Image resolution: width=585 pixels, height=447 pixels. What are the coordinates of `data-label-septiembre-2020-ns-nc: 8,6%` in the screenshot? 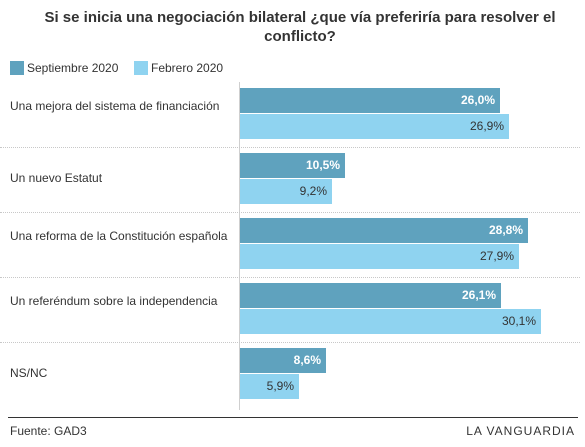 It's located at (307, 360).